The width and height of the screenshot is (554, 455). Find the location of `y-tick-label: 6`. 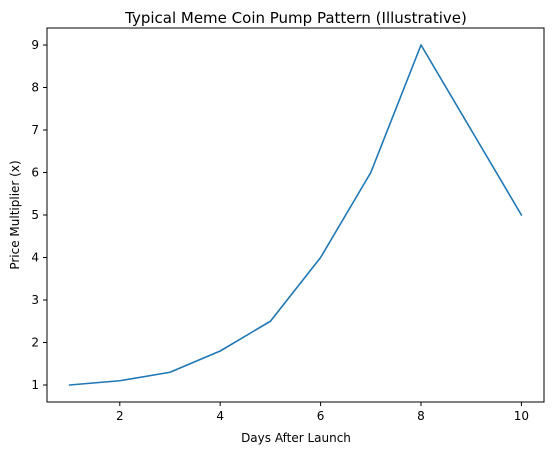

y-tick-label: 6 is located at coordinates (35, 173).